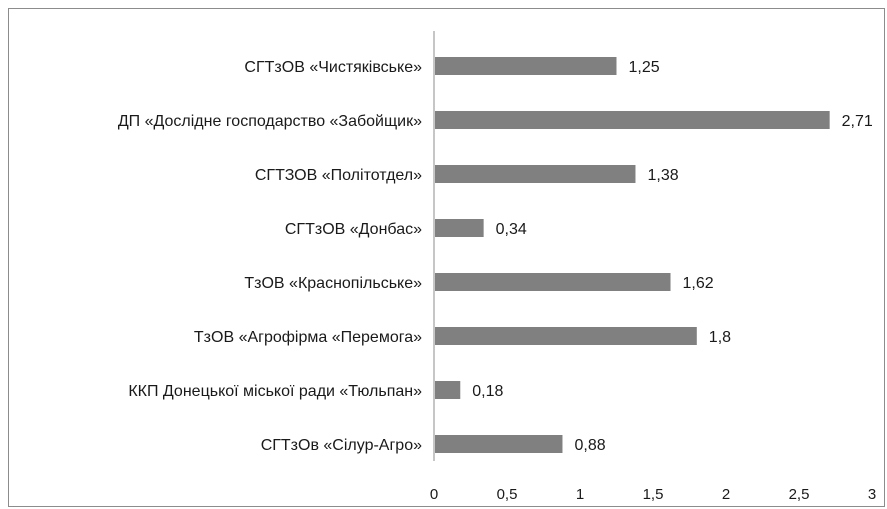 This screenshot has height=509, width=887. Describe the element at coordinates (275, 391) in the screenshot. I see `category-label: ККП Донецької міської ради «Тюльпан»` at that location.